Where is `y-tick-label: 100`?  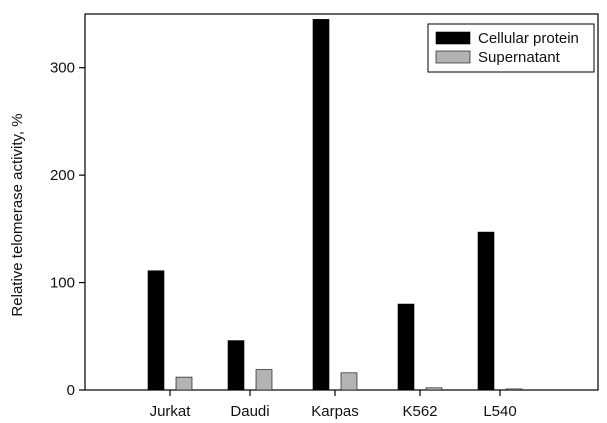 y-tick-label: 100 is located at coordinates (62, 283).